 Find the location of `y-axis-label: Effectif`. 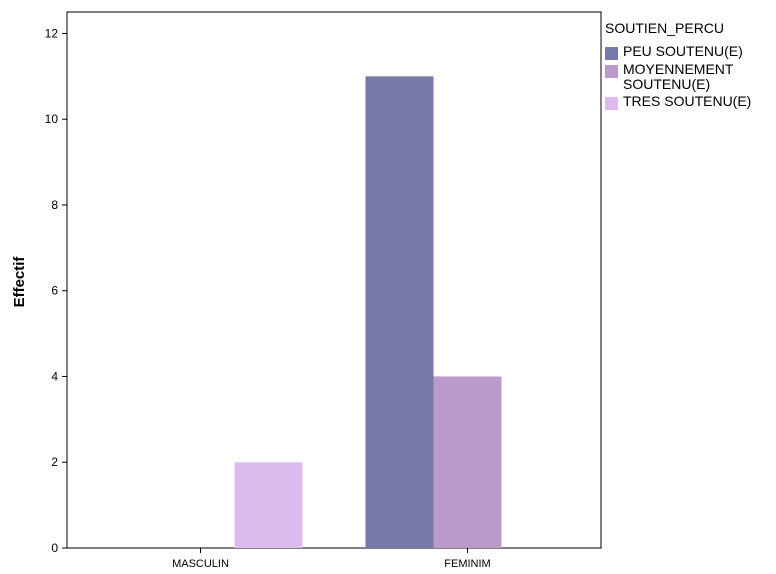

y-axis-label: Effectif is located at coordinates (19, 282).